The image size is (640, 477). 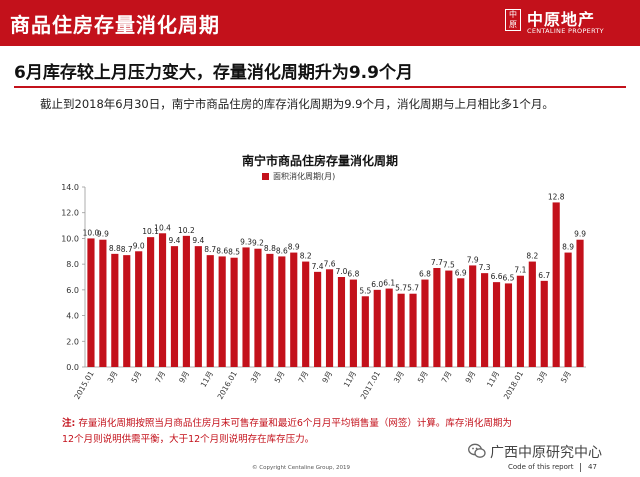 I want to click on logo-seal: 中原, so click(x=513, y=20).